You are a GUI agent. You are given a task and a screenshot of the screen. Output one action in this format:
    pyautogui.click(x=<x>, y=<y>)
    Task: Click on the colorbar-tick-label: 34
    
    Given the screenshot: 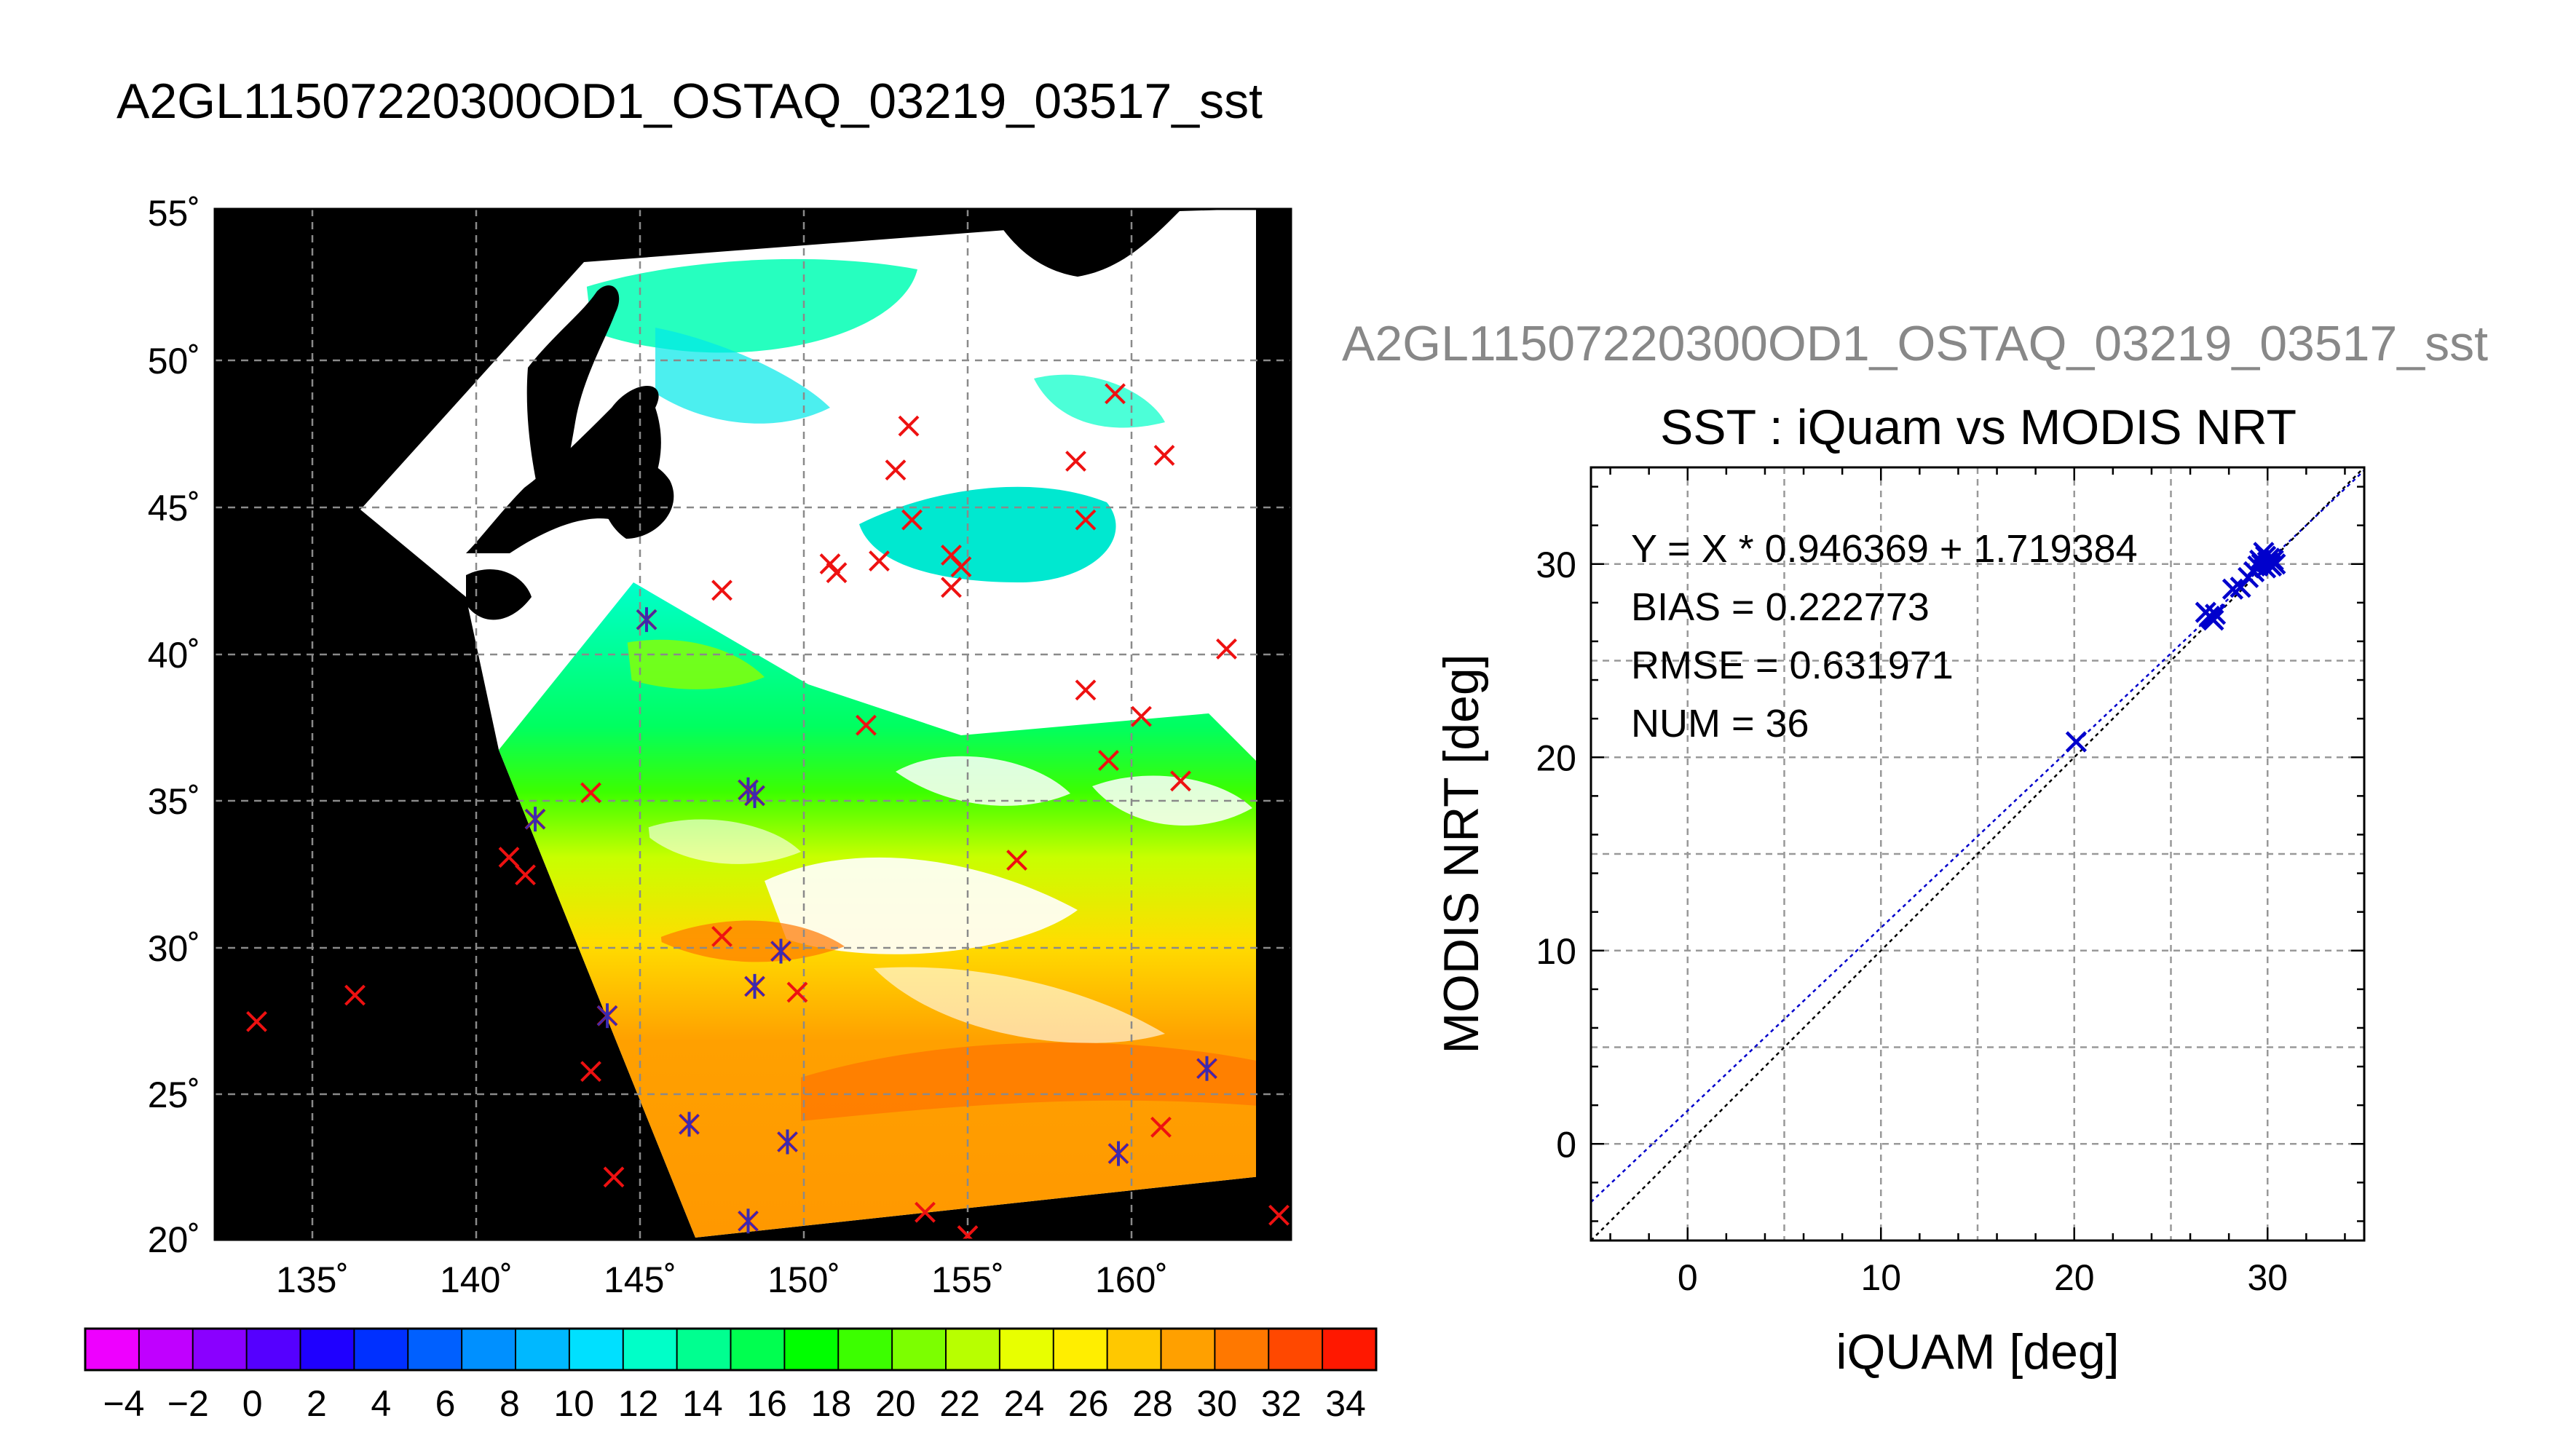 What is the action you would take?
    pyautogui.click(x=1345, y=1403)
    